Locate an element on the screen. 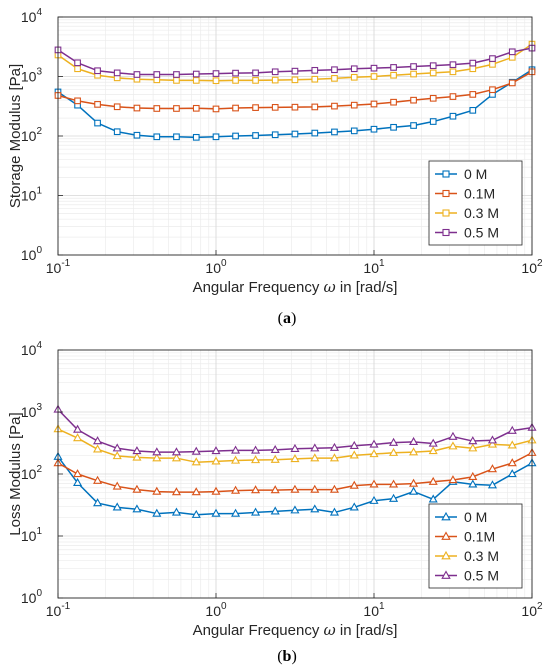 The height and width of the screenshot is (665, 550). legend-entry-label: 0.3 M is located at coordinates (481, 213).